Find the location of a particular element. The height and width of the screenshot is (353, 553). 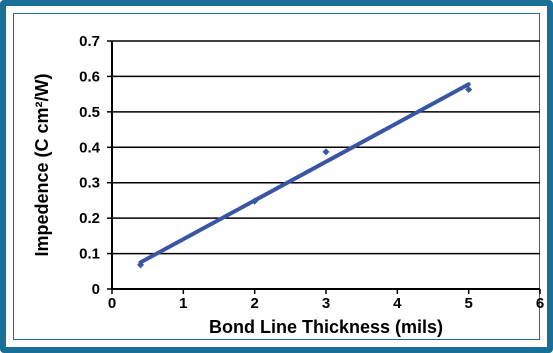

y-tick-label: 0.7 is located at coordinates (89, 41).